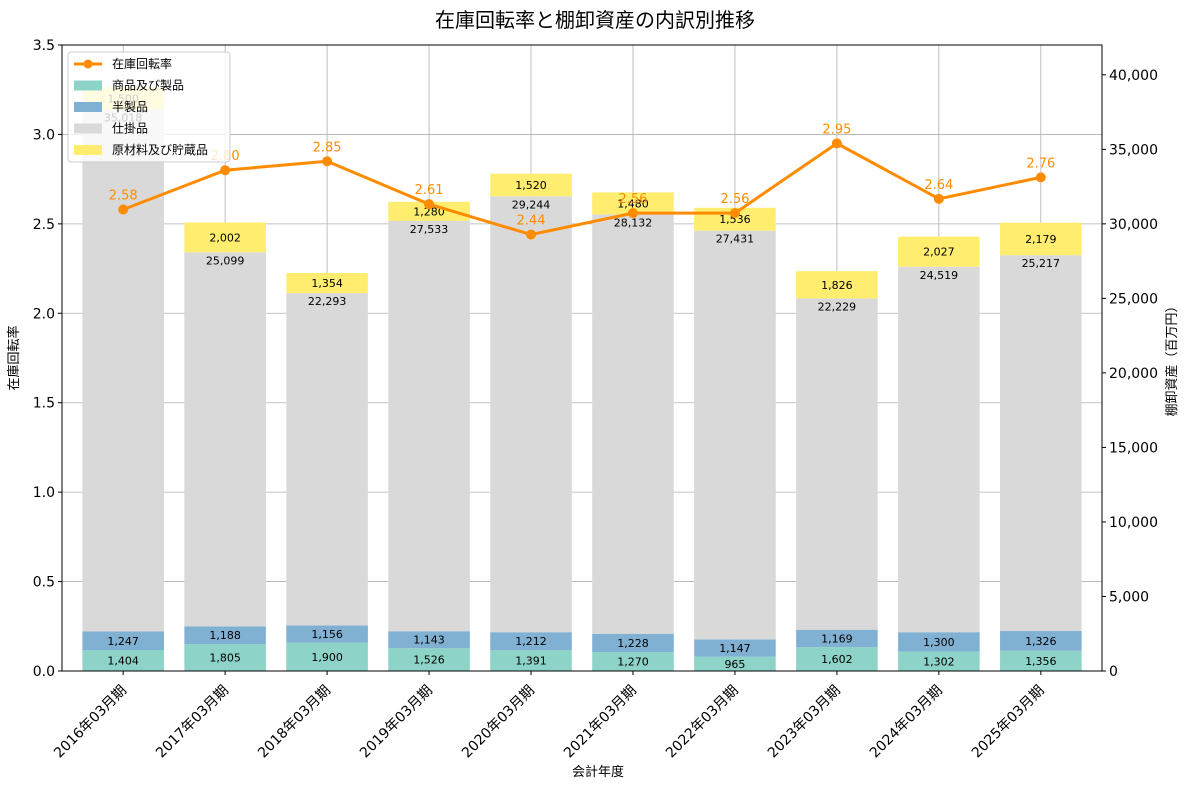 The image size is (1189, 789). I want to click on right-tick-label: 0, so click(1113, 672).